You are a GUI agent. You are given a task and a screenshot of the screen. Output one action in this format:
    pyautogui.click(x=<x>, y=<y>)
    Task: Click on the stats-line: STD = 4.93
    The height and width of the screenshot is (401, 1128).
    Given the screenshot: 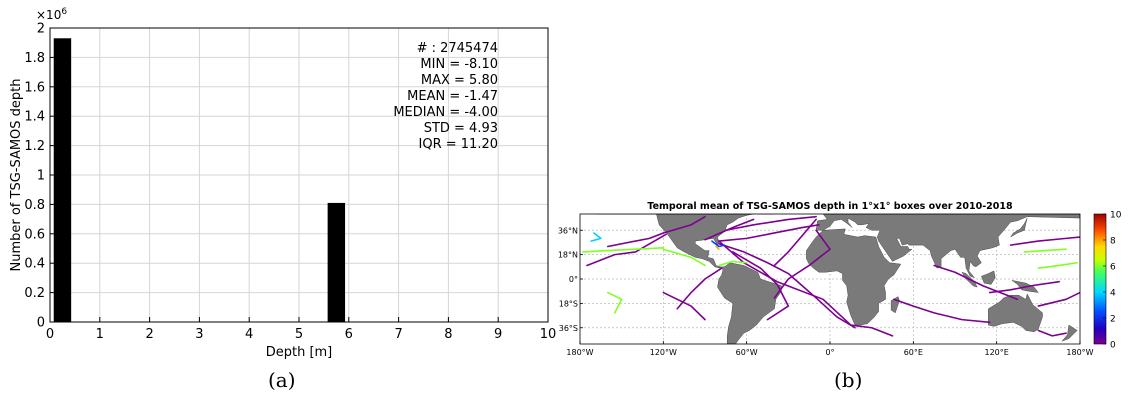 What is the action you would take?
    pyautogui.click(x=461, y=128)
    